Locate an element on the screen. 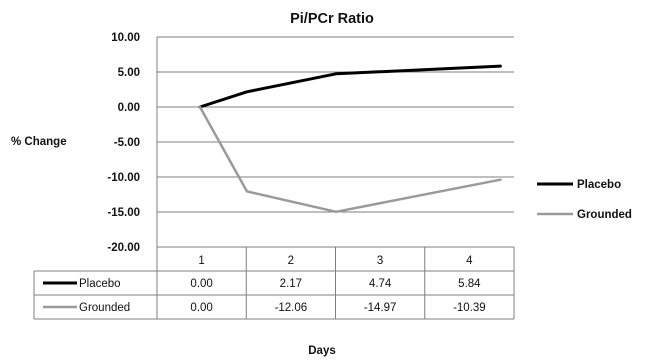 The height and width of the screenshot is (363, 655). legend-label: Placebo is located at coordinates (599, 185).